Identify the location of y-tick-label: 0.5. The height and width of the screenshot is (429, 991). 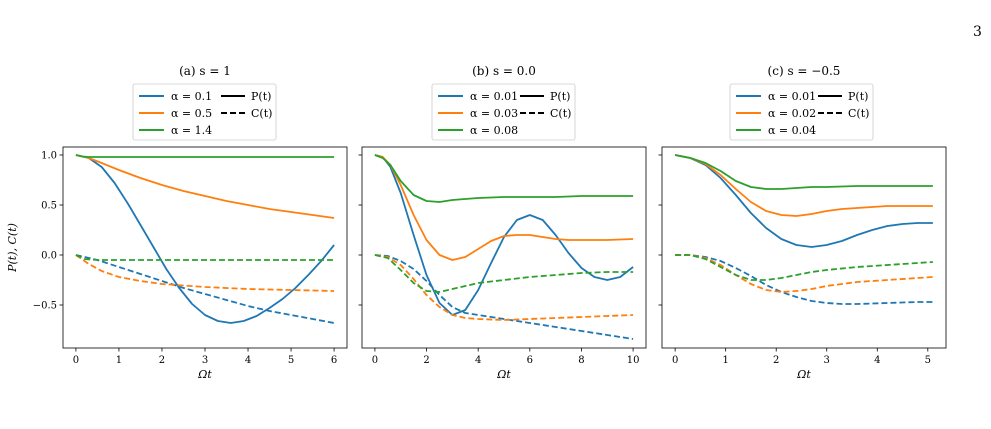
(49, 206).